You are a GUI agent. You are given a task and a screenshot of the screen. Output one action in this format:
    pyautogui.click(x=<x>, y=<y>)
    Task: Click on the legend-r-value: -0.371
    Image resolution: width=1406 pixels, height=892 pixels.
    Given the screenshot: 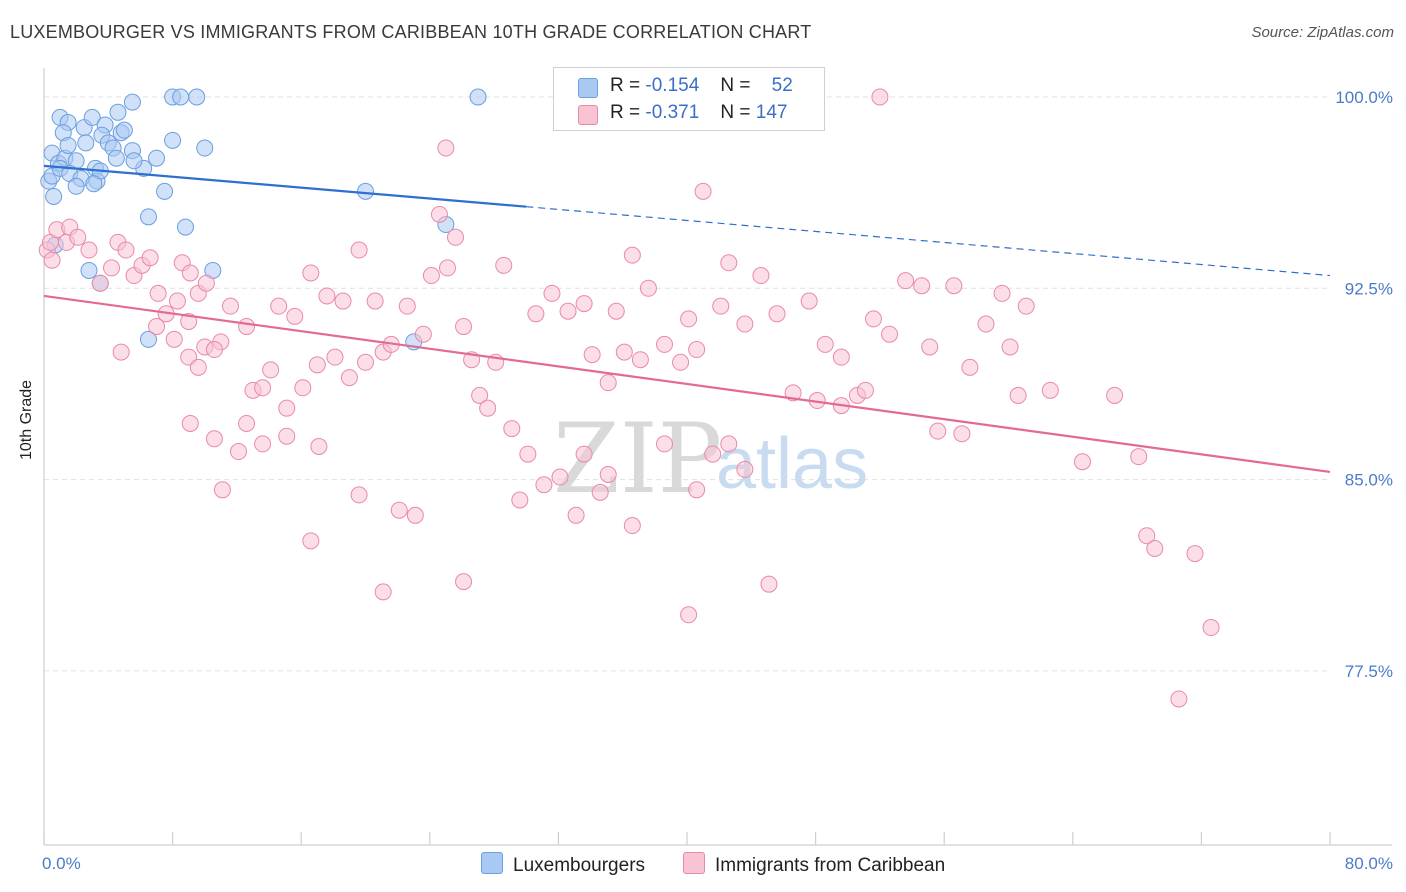 What is the action you would take?
    pyautogui.click(x=672, y=112)
    